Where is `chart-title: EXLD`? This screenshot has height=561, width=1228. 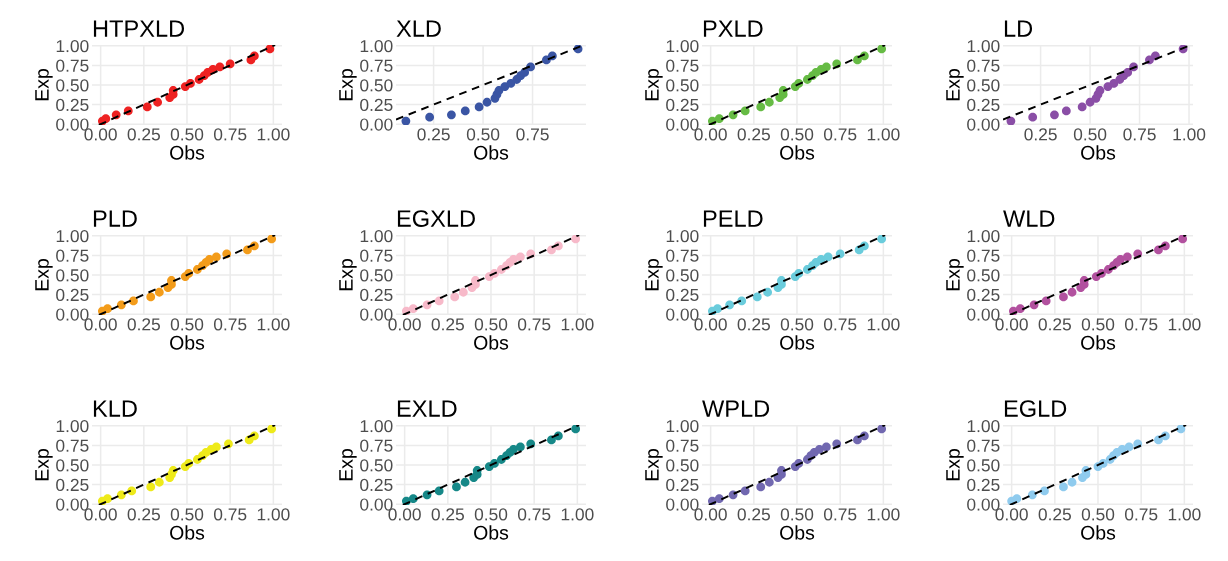
chart-title: EXLD is located at coordinates (427, 408).